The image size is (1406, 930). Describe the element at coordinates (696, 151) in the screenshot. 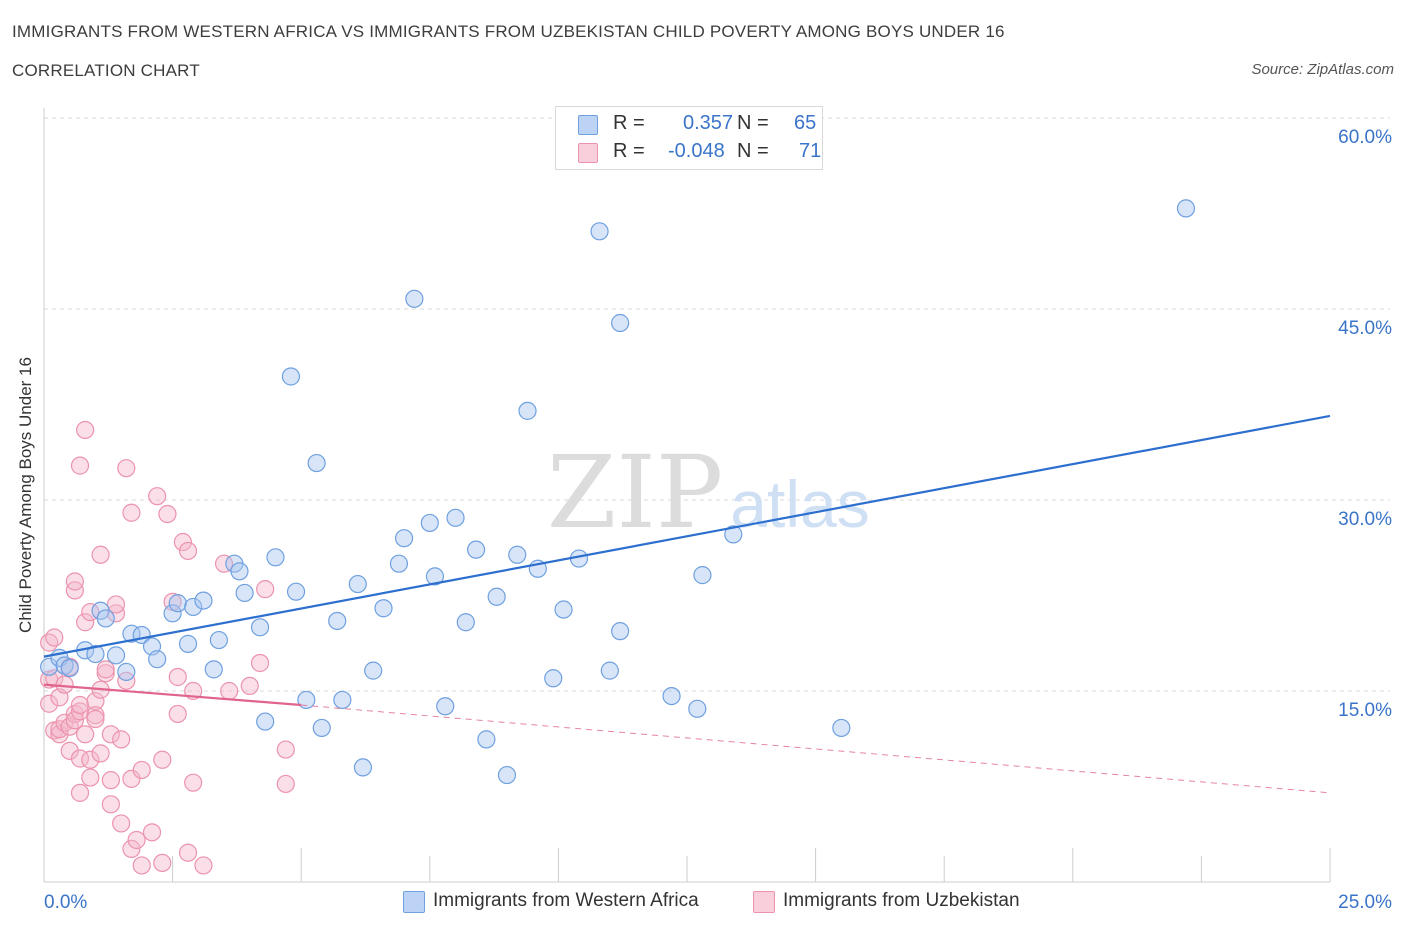

I see `legend-r-value: -0.048` at that location.